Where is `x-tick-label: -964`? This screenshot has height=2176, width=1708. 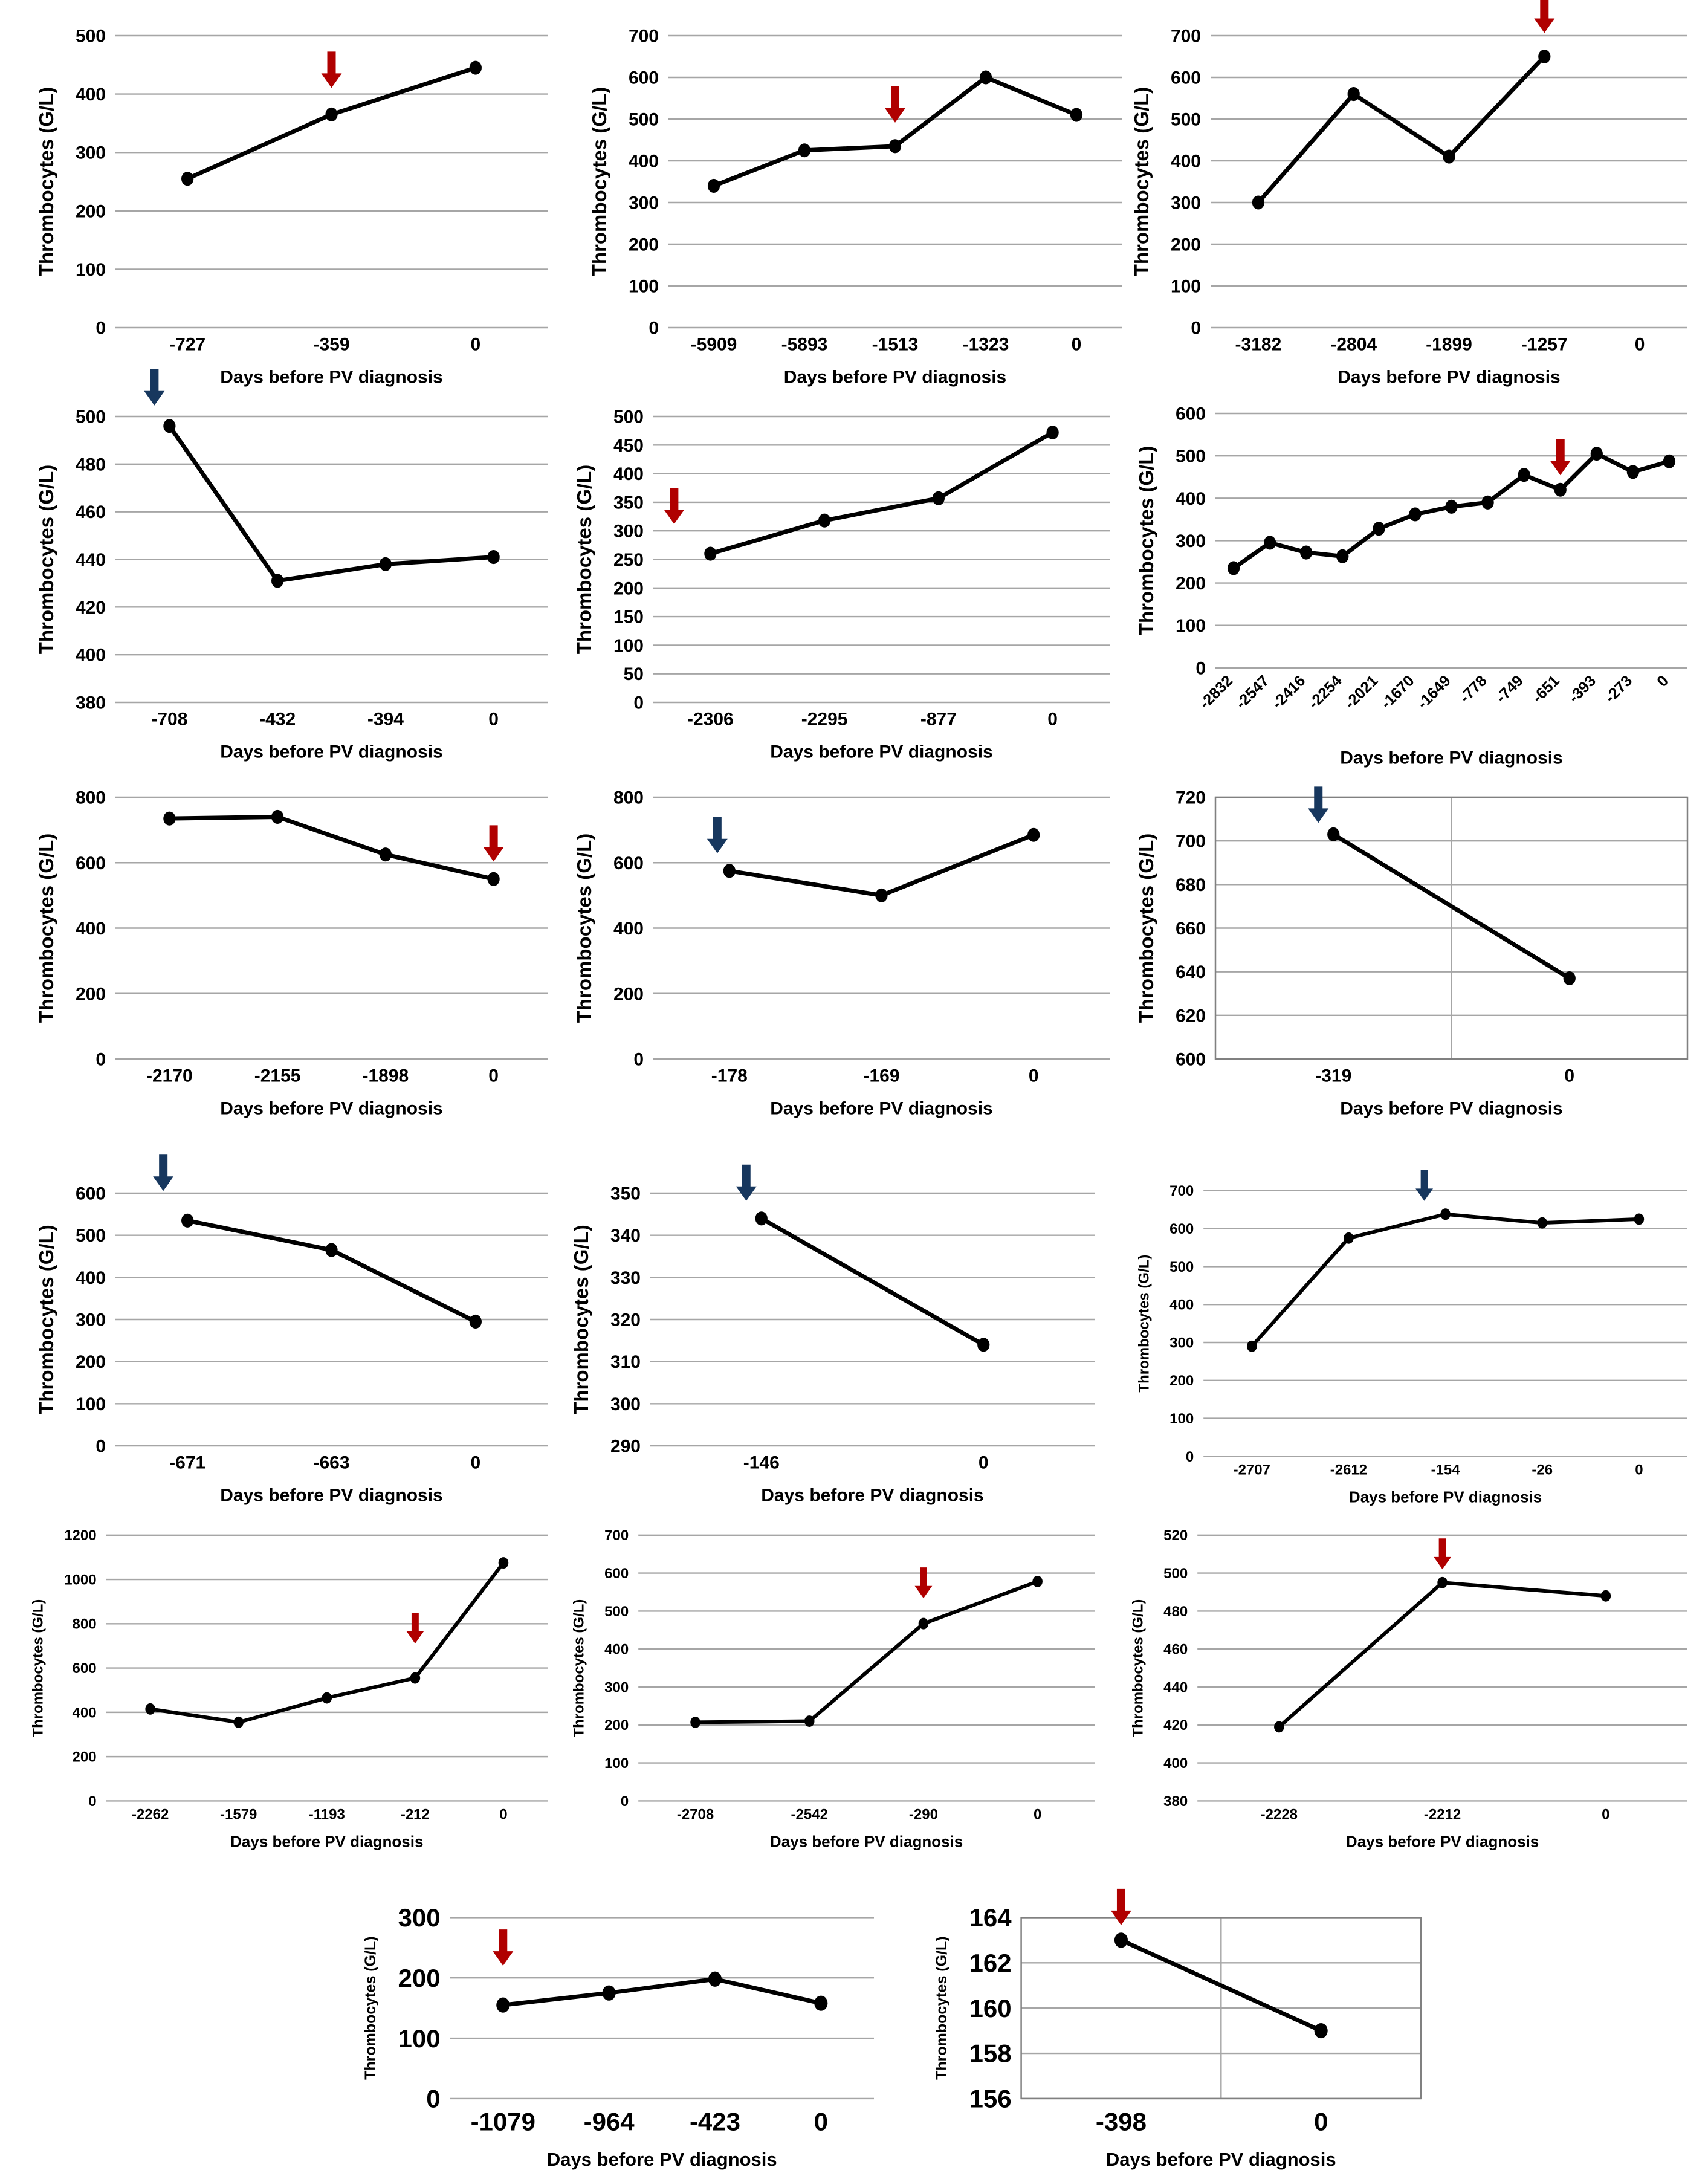 x-tick-label: -964 is located at coordinates (609, 2121).